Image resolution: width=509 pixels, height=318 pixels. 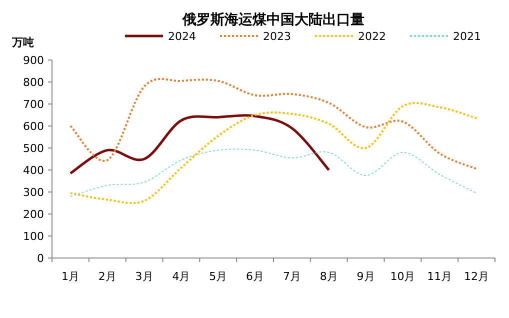 I want to click on legend-label: 2021, so click(x=467, y=36).